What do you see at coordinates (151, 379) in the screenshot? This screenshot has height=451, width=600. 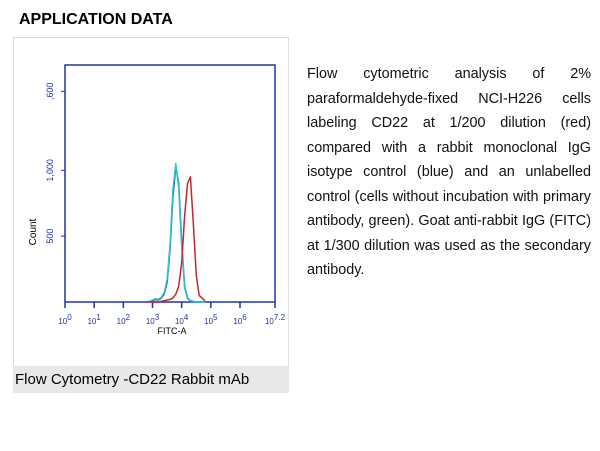 I see `figure-caption: Flow Cytometry -CD22 Rabbit mAb` at bounding box center [151, 379].